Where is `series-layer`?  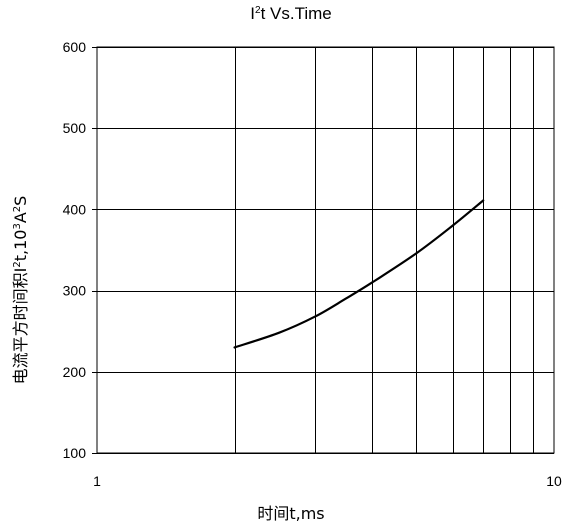
series-layer is located at coordinates (359, 274).